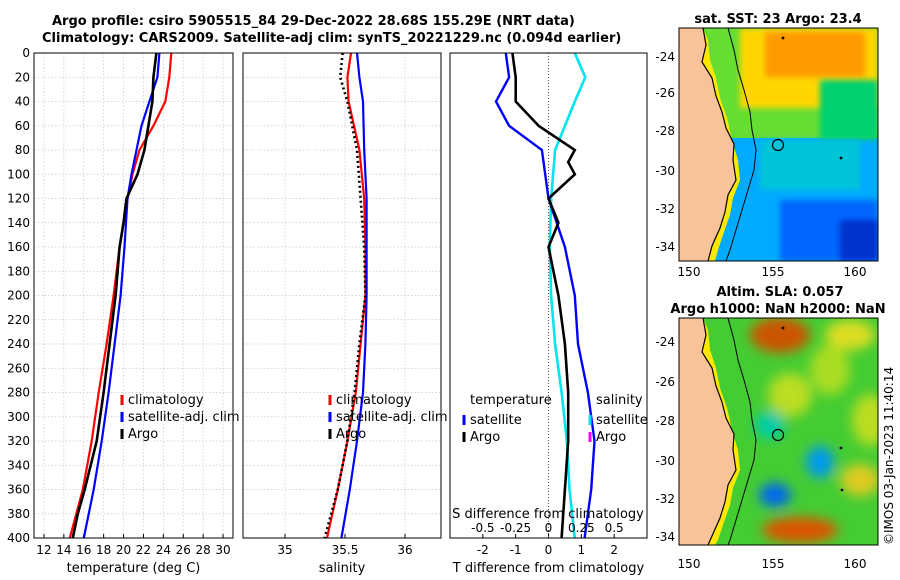 The height and width of the screenshot is (580, 900). What do you see at coordinates (780, 292) in the screenshot?
I see `sla-map-title-1: Altim. SLA: 0.057` at bounding box center [780, 292].